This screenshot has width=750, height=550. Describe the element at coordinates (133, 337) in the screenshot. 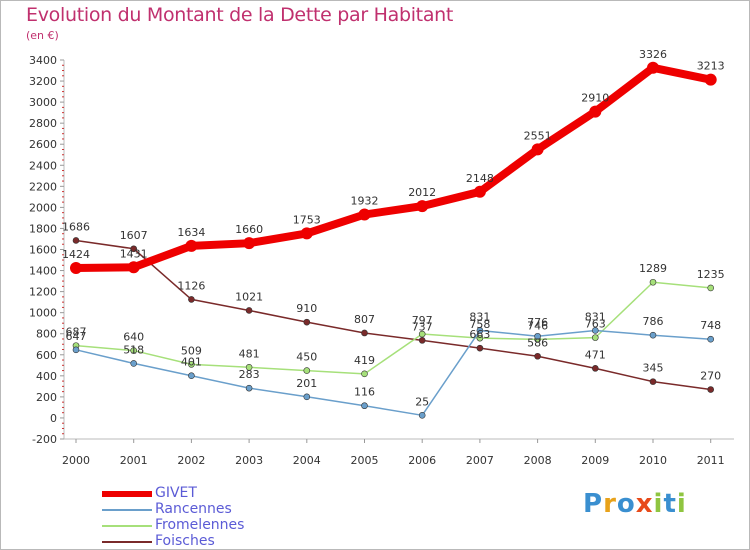

I see `data-label-fromelennes: 640` at that location.